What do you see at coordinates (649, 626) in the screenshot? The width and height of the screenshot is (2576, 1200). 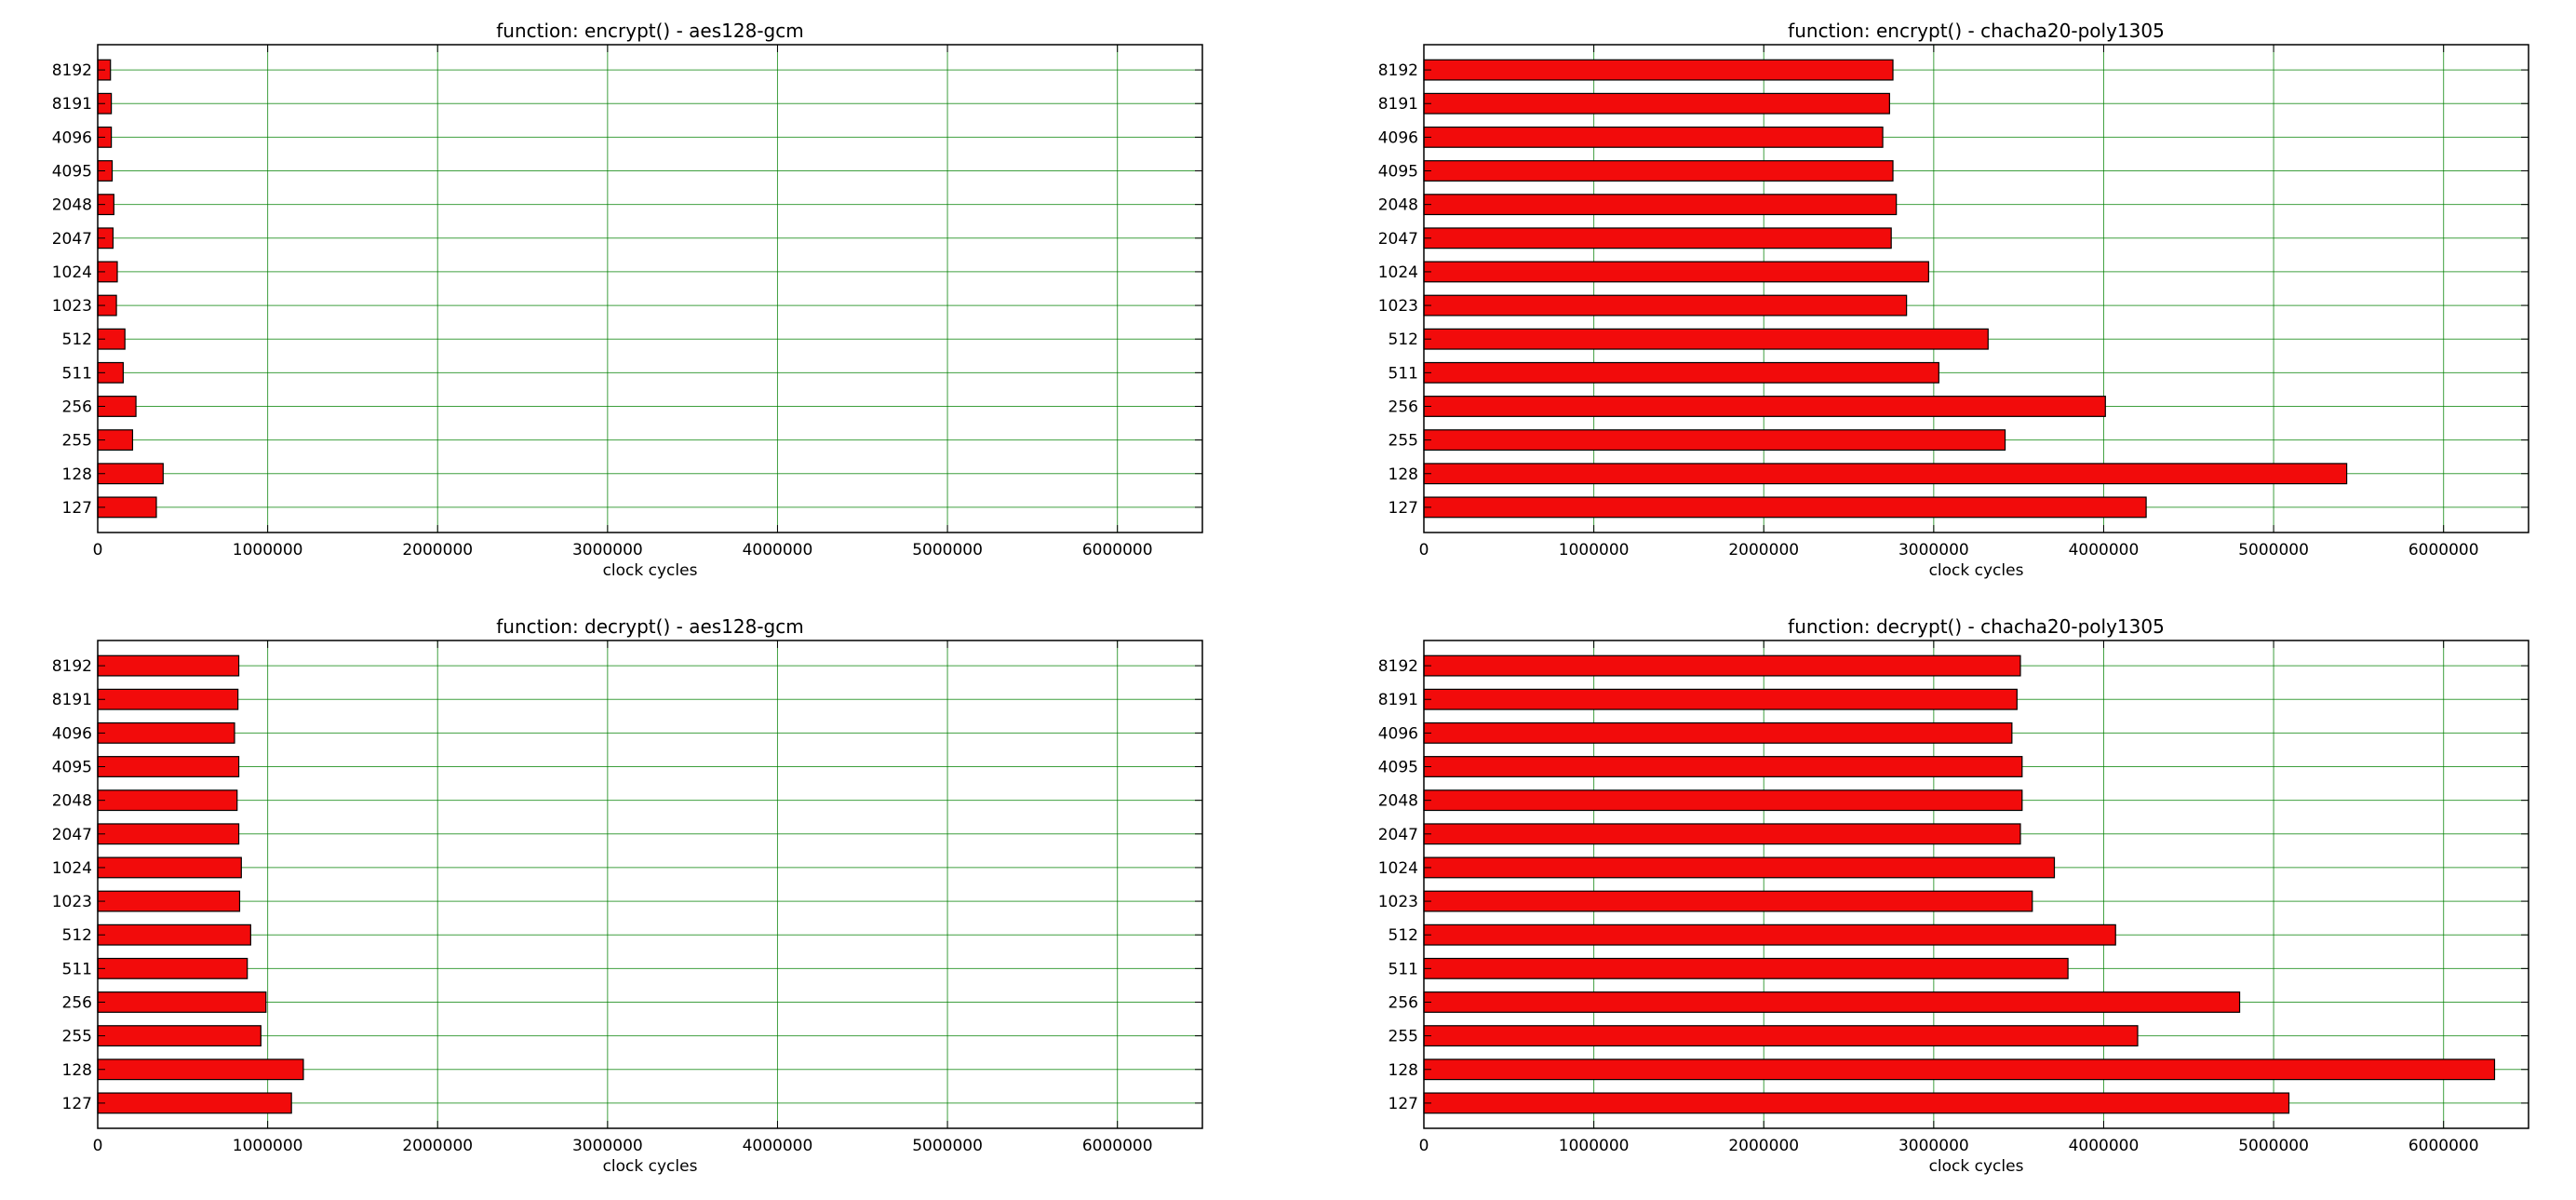 I see `chart-title: function: decrypt() - aes128-gcm` at bounding box center [649, 626].